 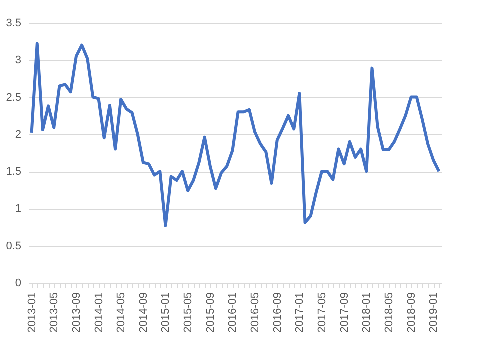 I want to click on x-tick-label: 2013-05, so click(x=54, y=312).